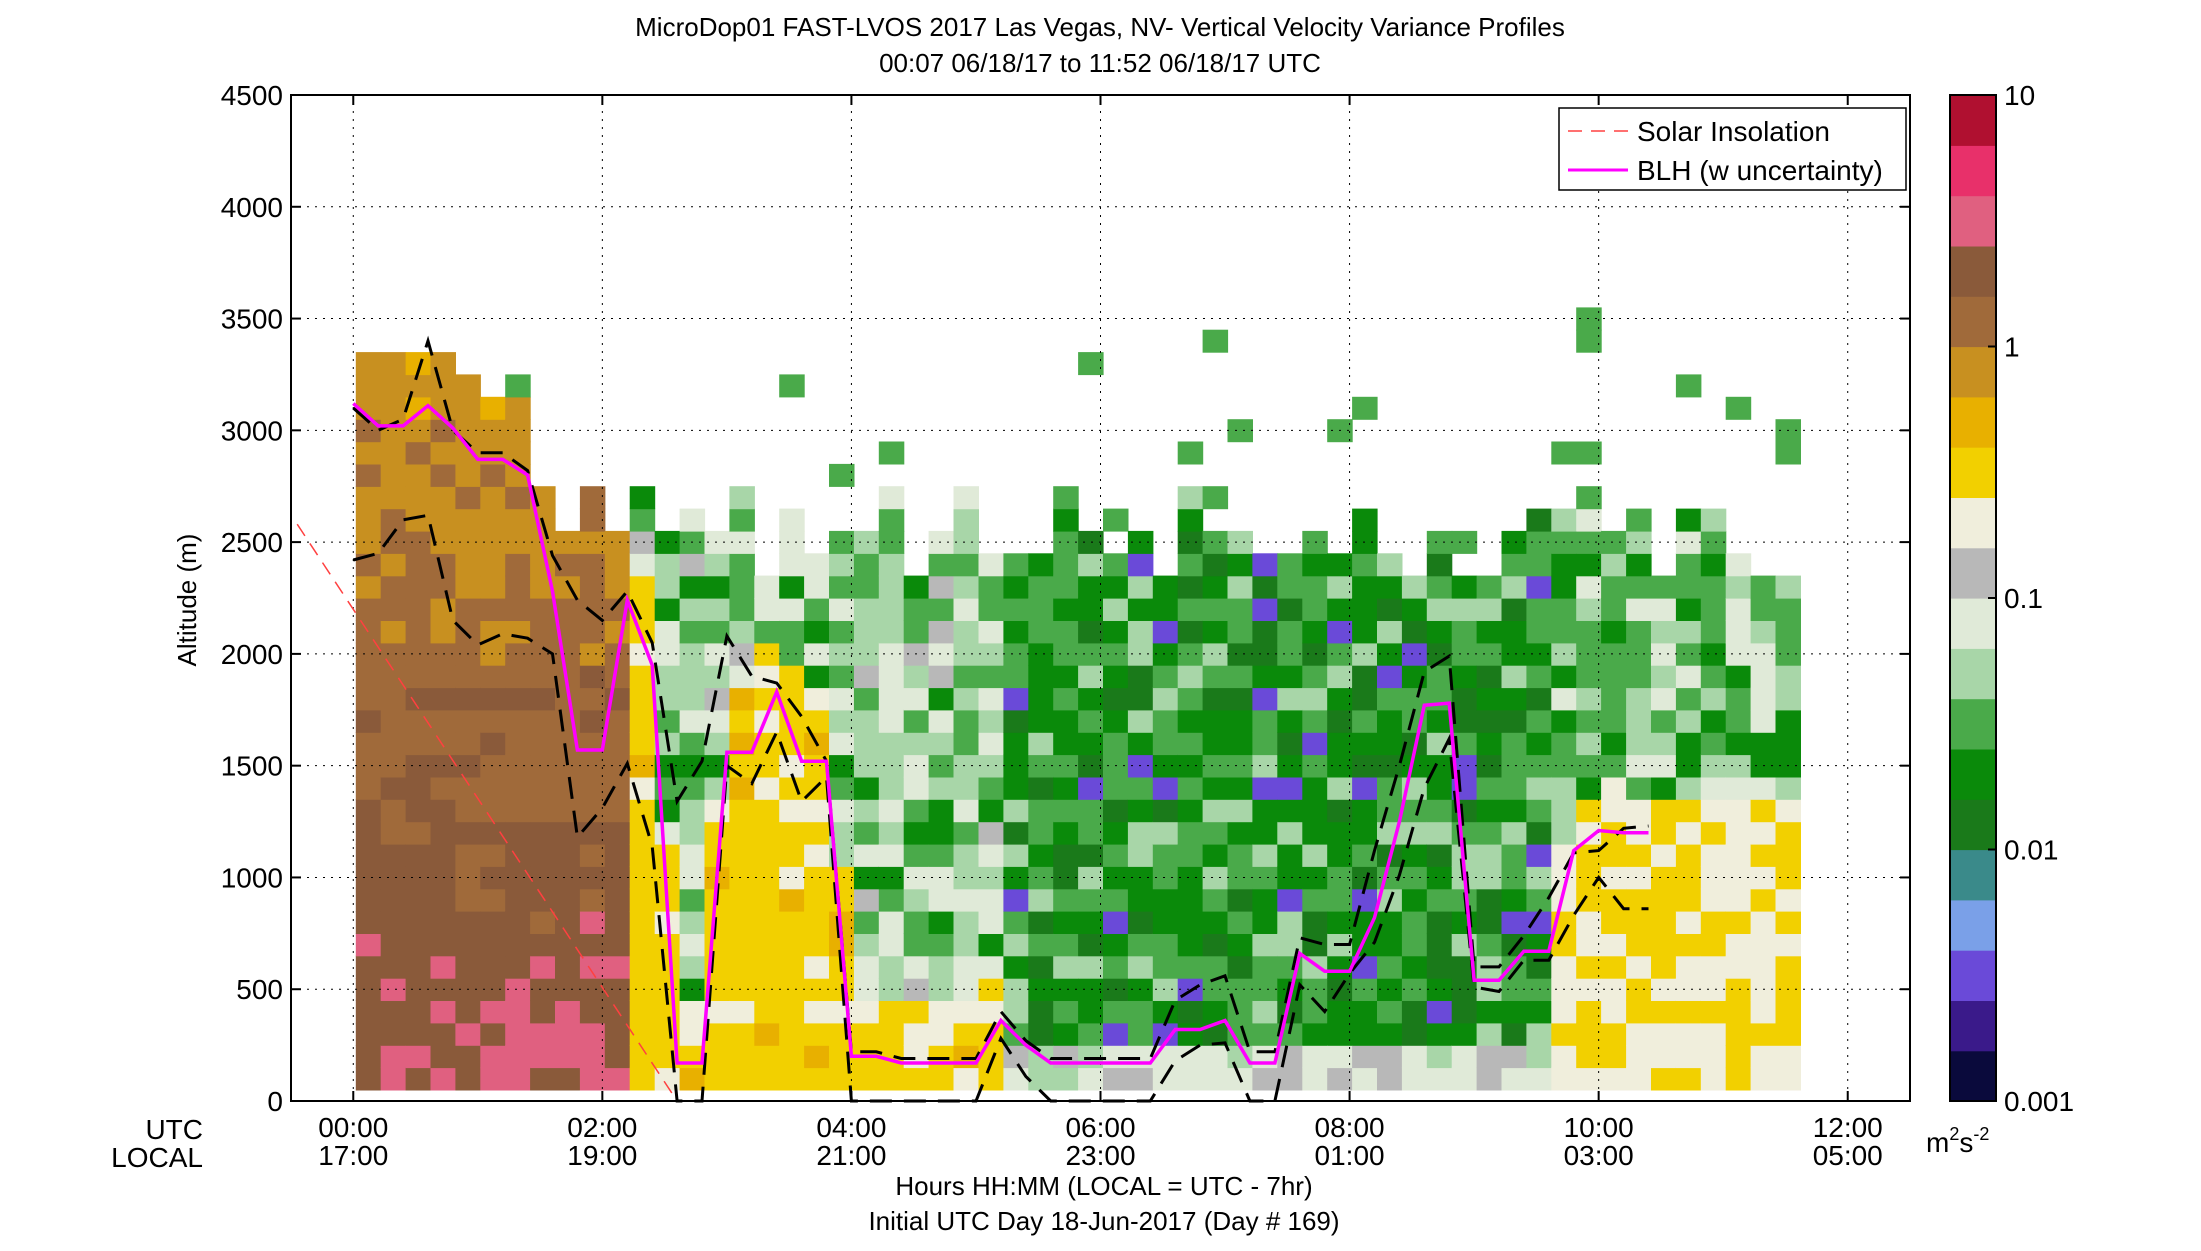  Describe the element at coordinates (2031, 598) in the screenshot. I see `colorbar-ticks: 0.001 0.01 0.1 1 10` at that location.